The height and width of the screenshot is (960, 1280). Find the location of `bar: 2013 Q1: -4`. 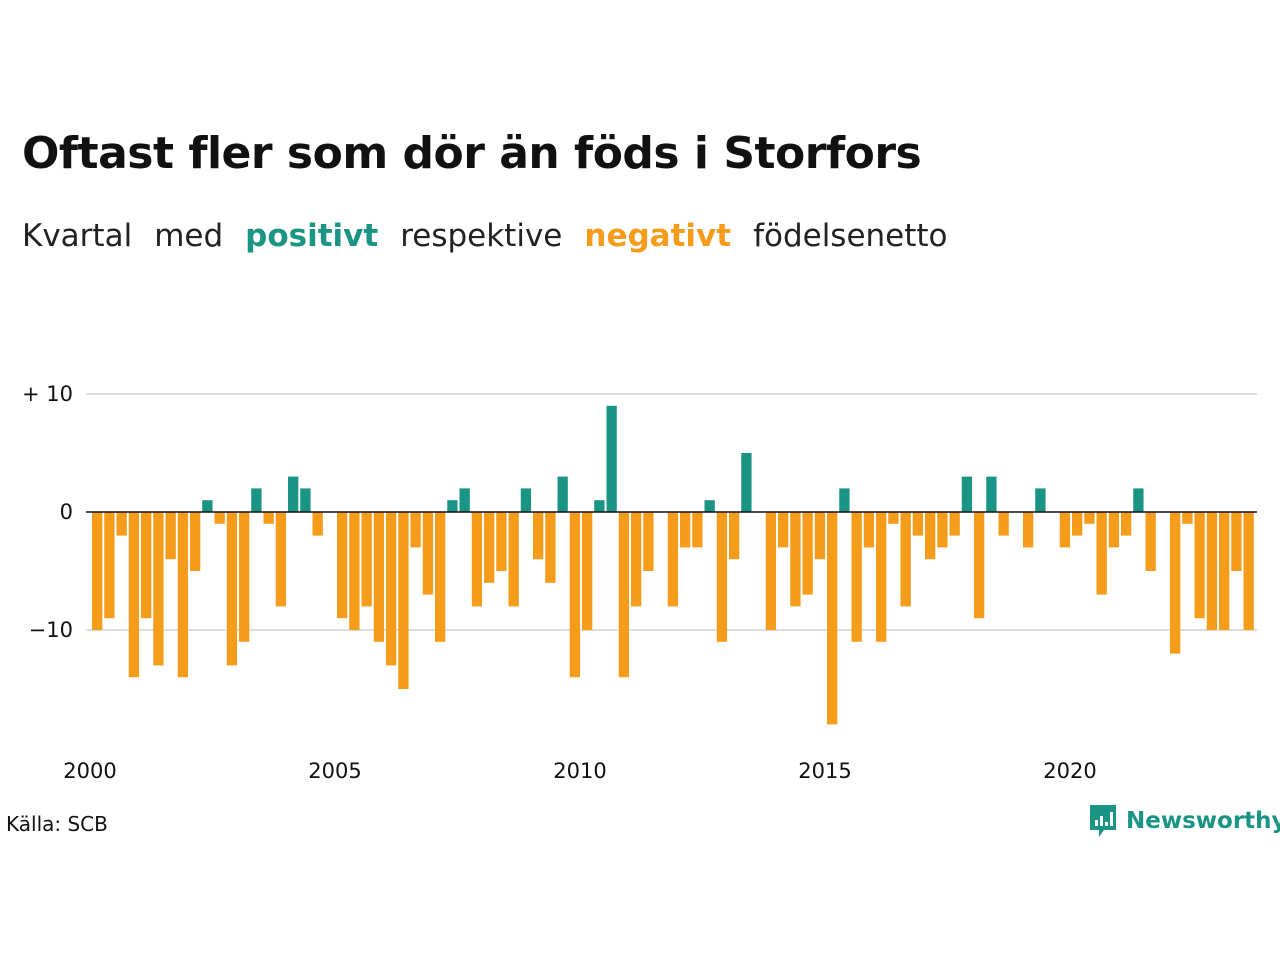

bar: 2013 Q1: -4 is located at coordinates (734, 536).